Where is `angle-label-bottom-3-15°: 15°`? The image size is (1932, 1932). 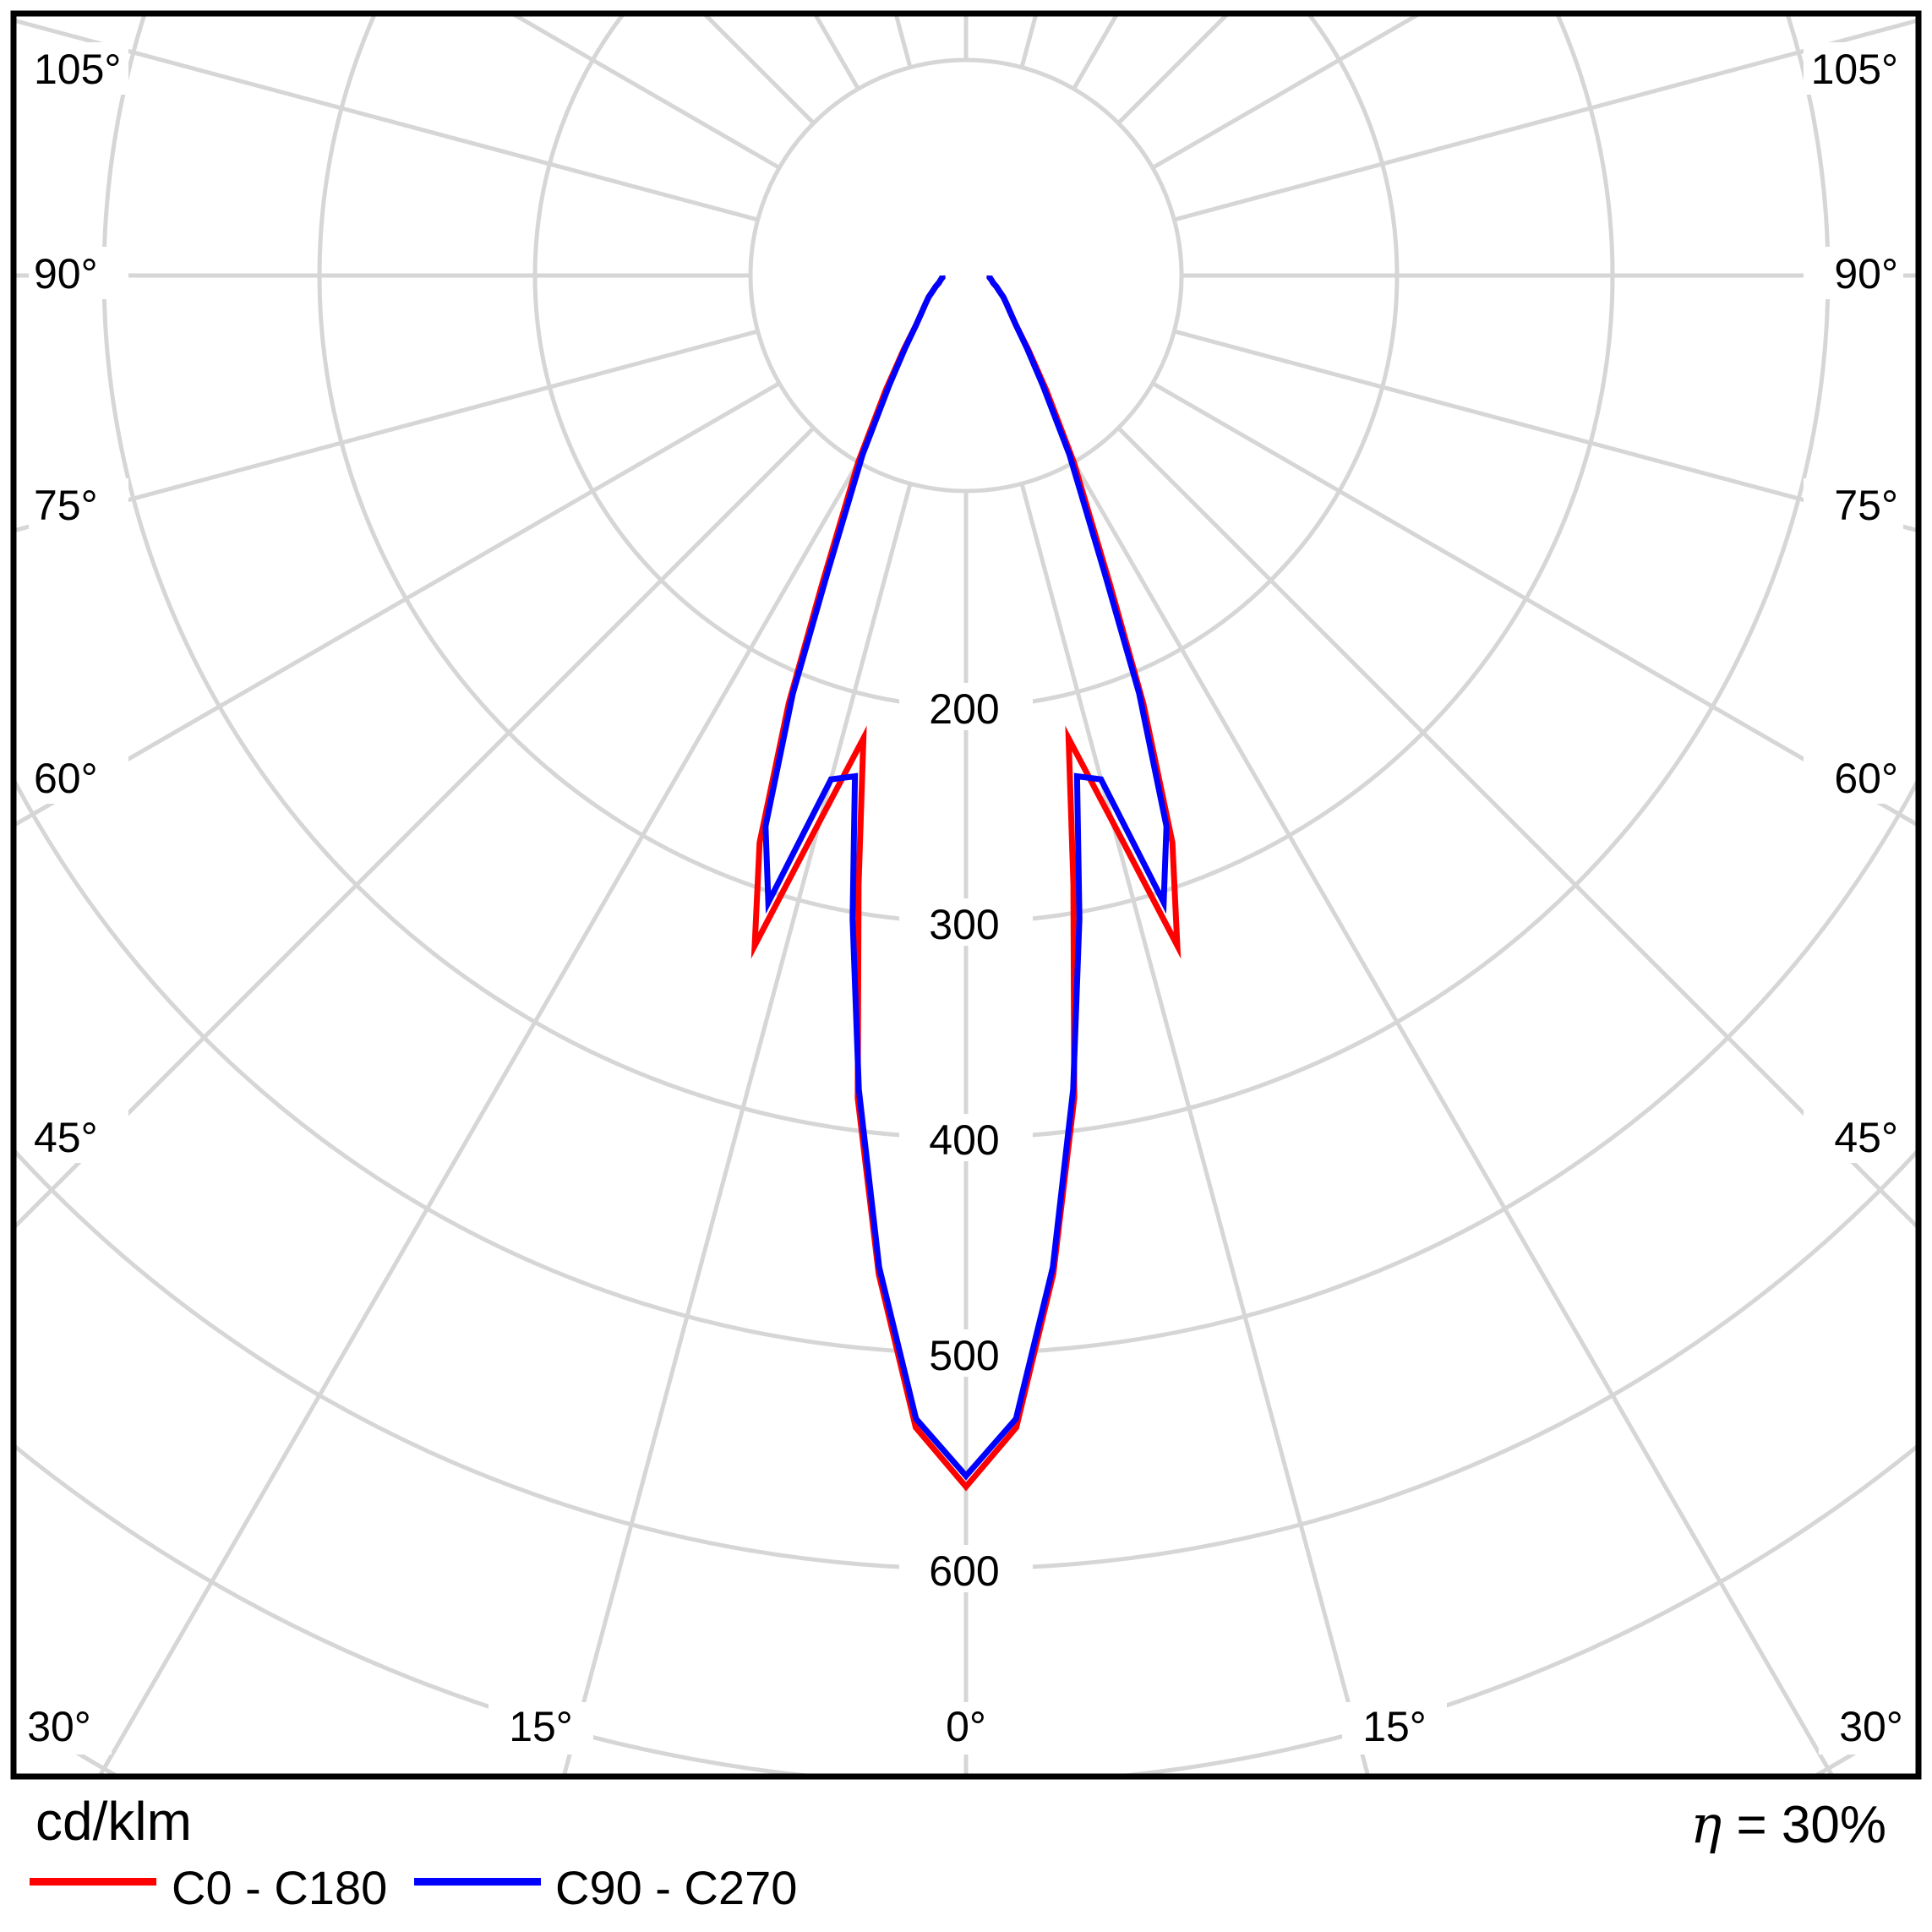 angle-label-bottom-3-15°: 15° is located at coordinates (1394, 1726).